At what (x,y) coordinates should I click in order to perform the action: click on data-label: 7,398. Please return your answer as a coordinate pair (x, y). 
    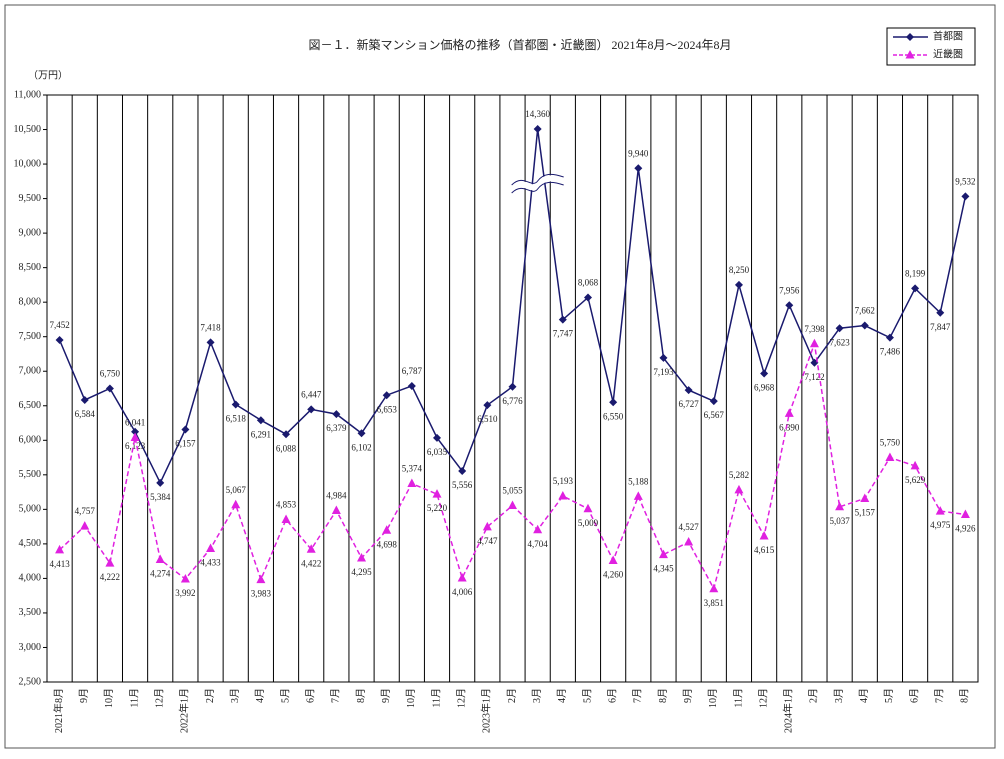
    Looking at the image, I should click on (814, 329).